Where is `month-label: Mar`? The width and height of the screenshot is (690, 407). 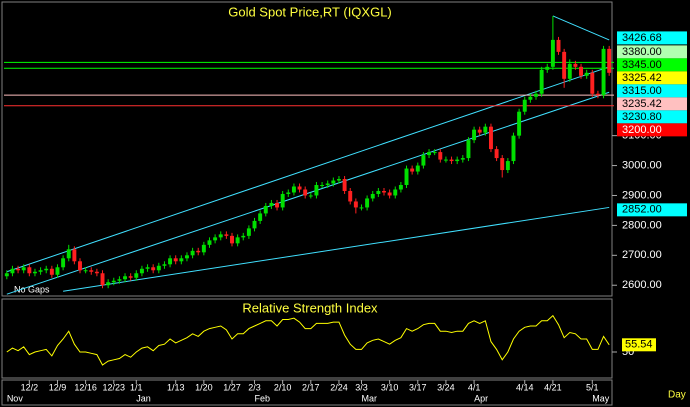
month-label: Mar is located at coordinates (369, 398).